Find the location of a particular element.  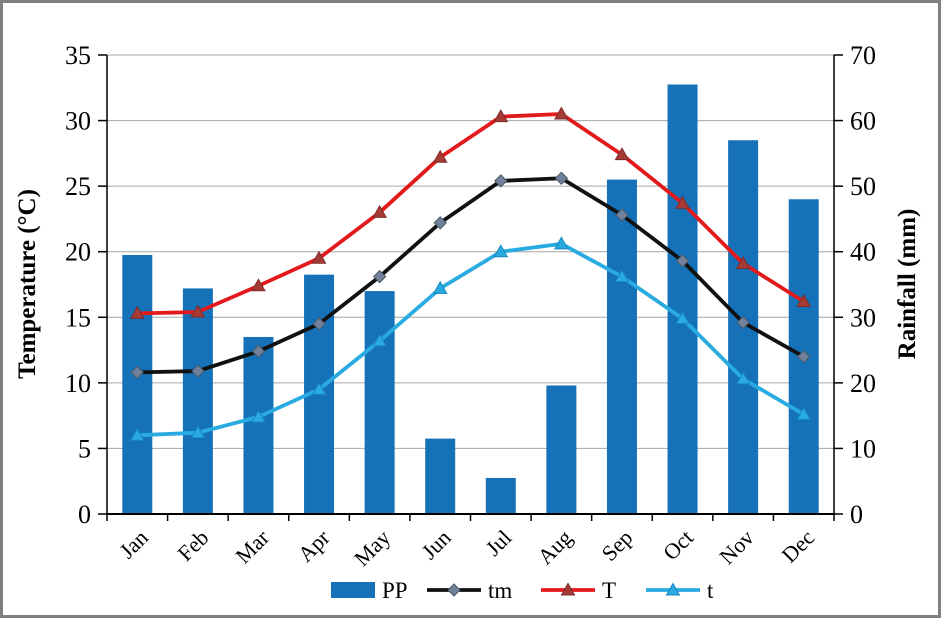

point-t-apr is located at coordinates (319, 388).